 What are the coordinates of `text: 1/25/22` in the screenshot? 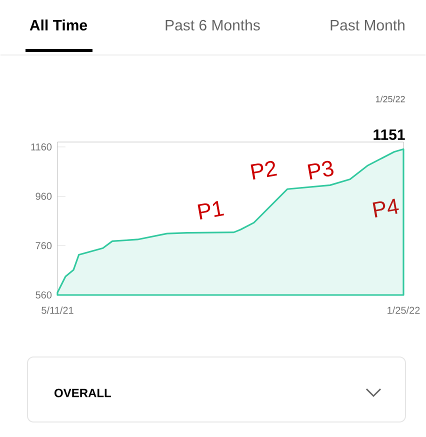 It's located at (390, 99).